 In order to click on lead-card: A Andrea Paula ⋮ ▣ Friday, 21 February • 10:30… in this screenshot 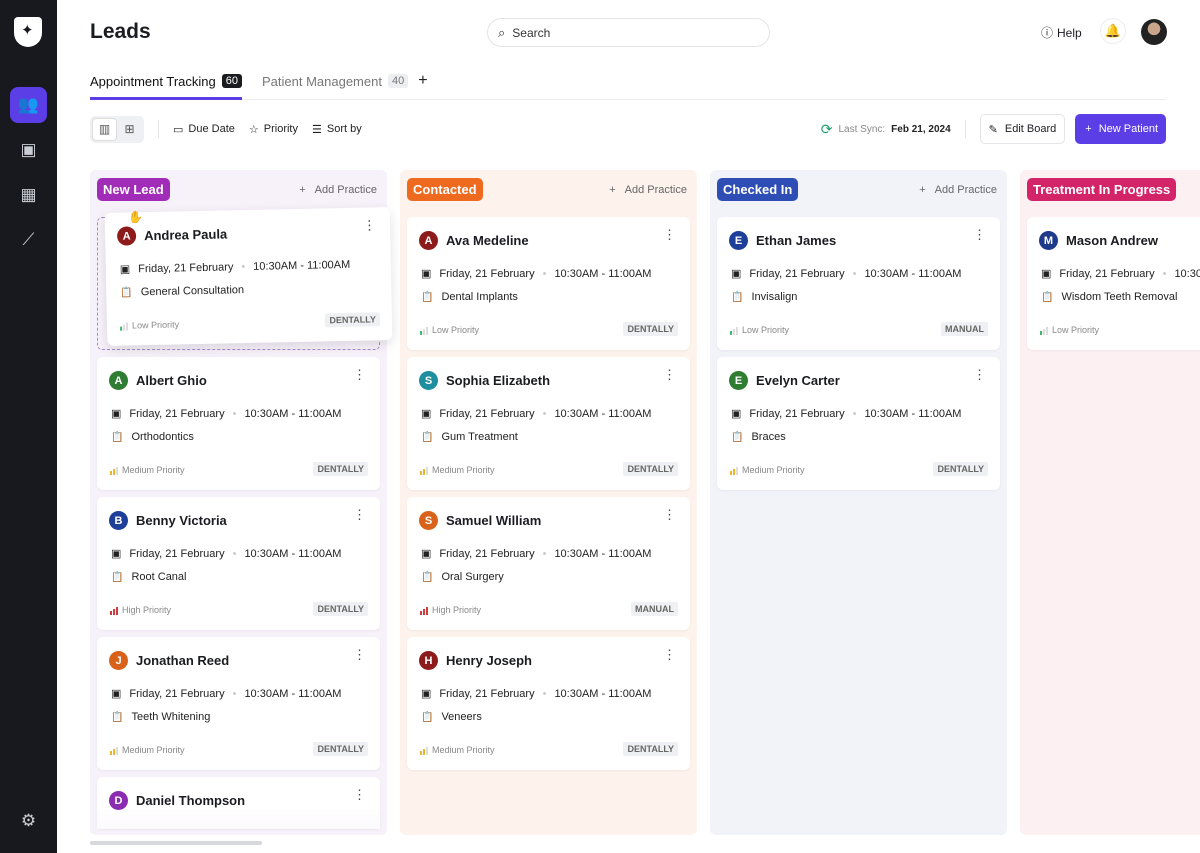, I will do `click(248, 276)`.